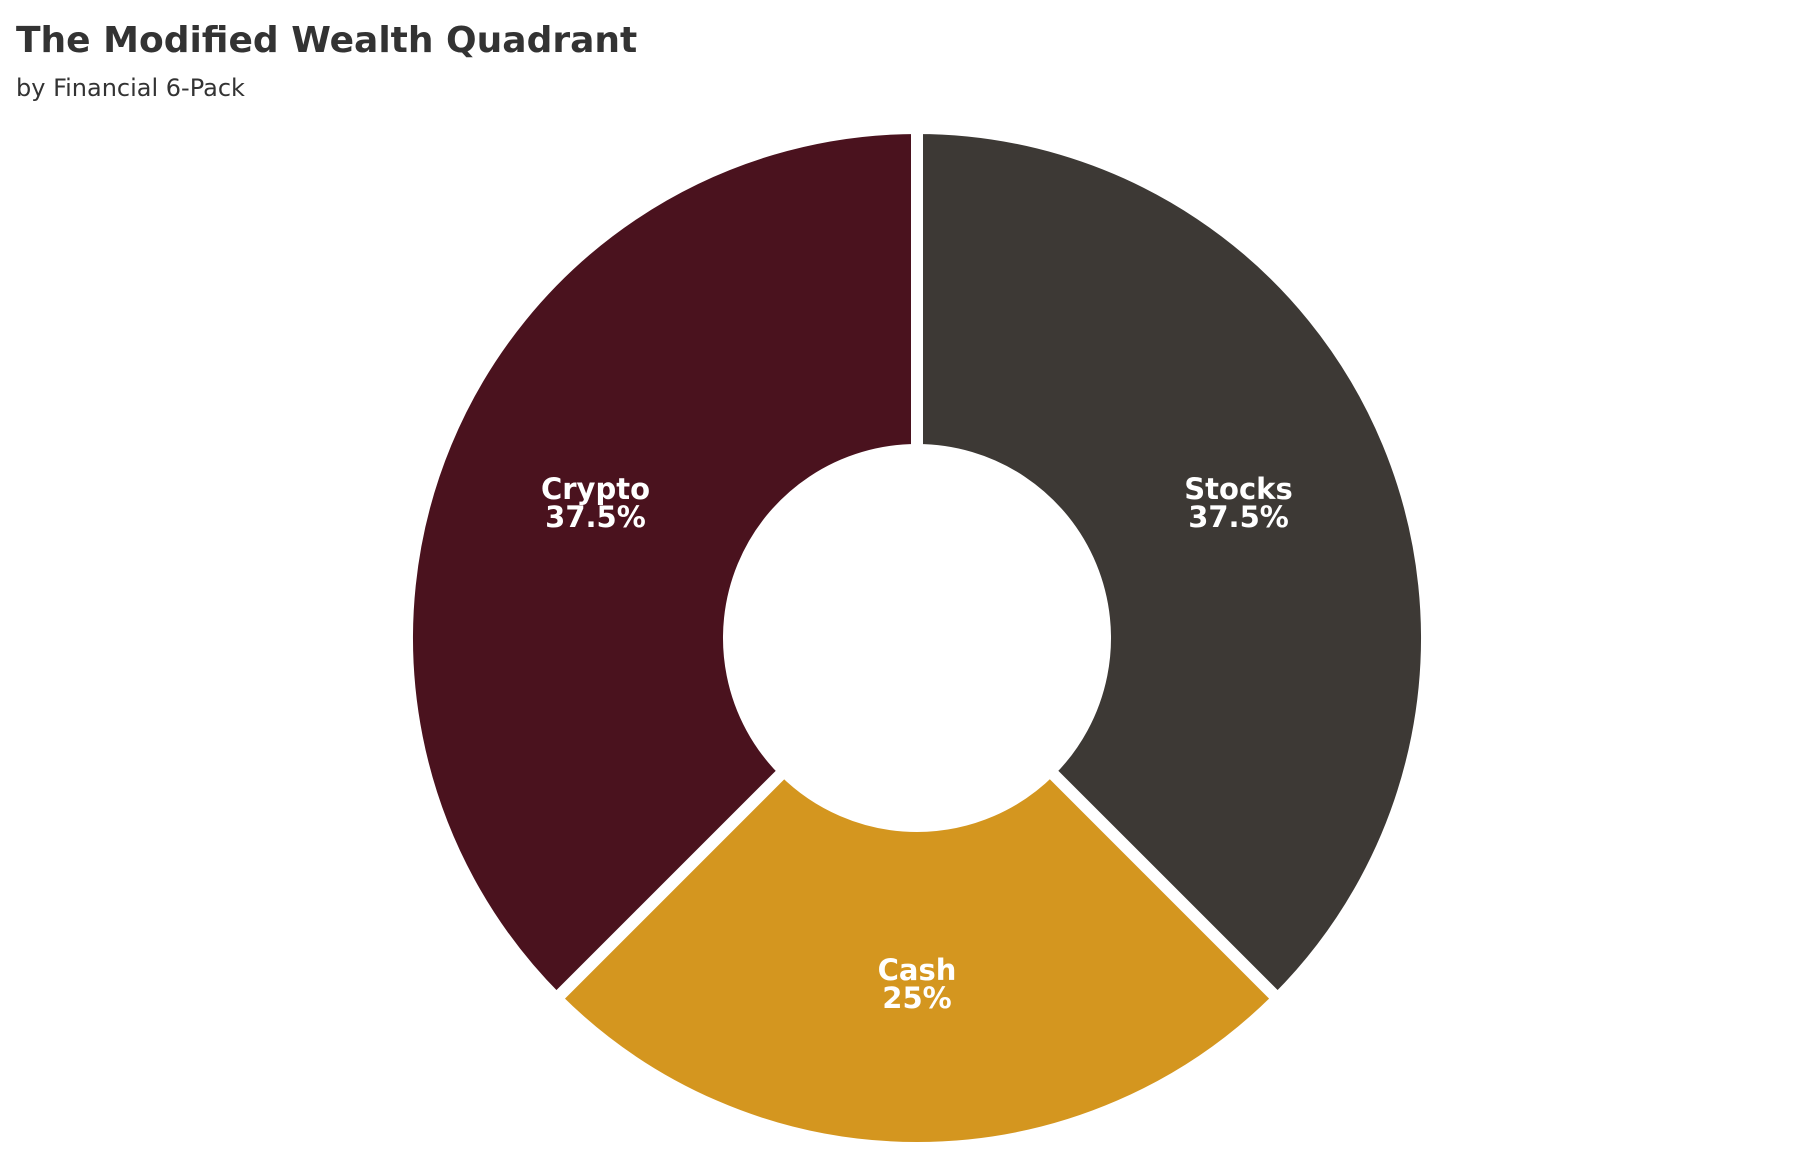  Describe the element at coordinates (1238, 489) in the screenshot. I see `slice-label: Stocks` at that location.